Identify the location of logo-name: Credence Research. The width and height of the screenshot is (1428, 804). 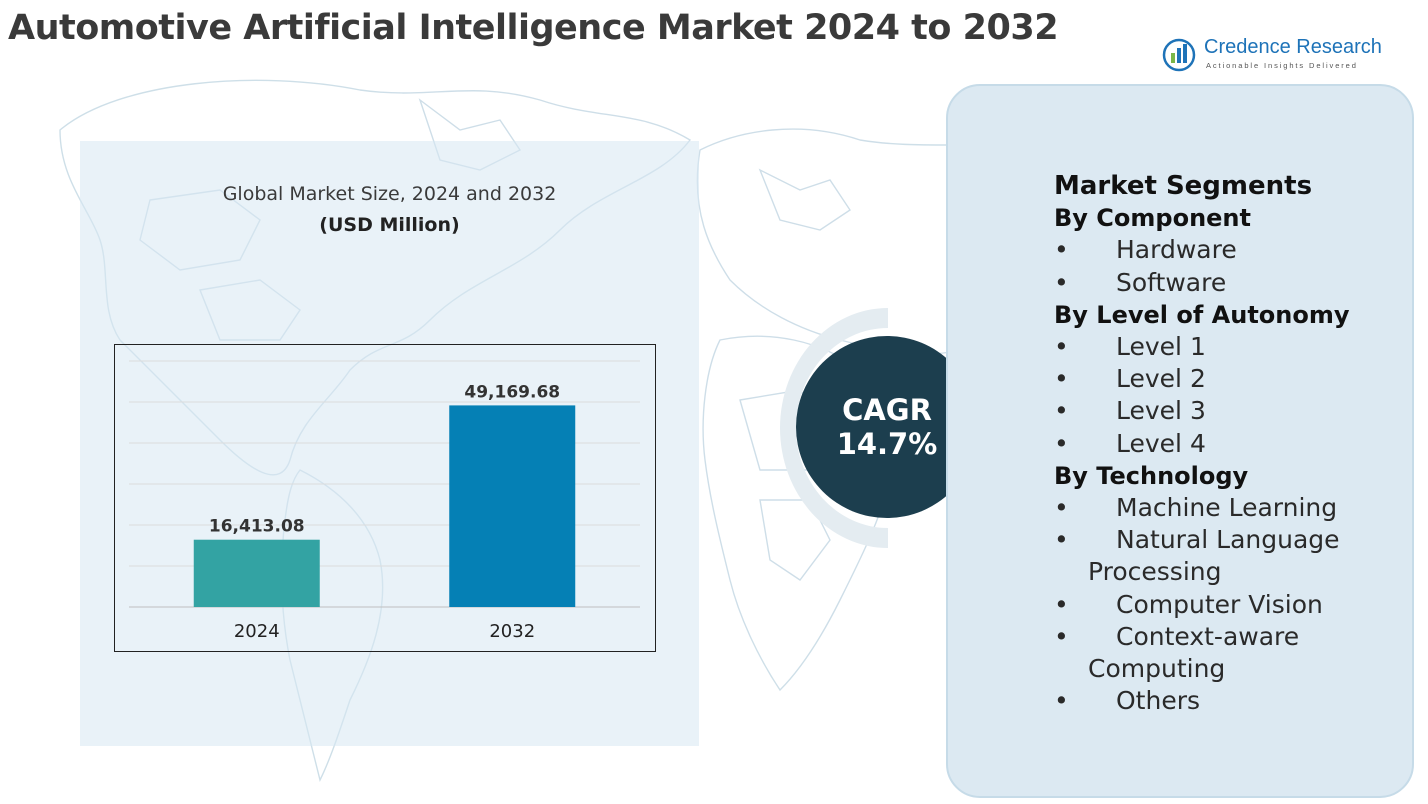
(1293, 47).